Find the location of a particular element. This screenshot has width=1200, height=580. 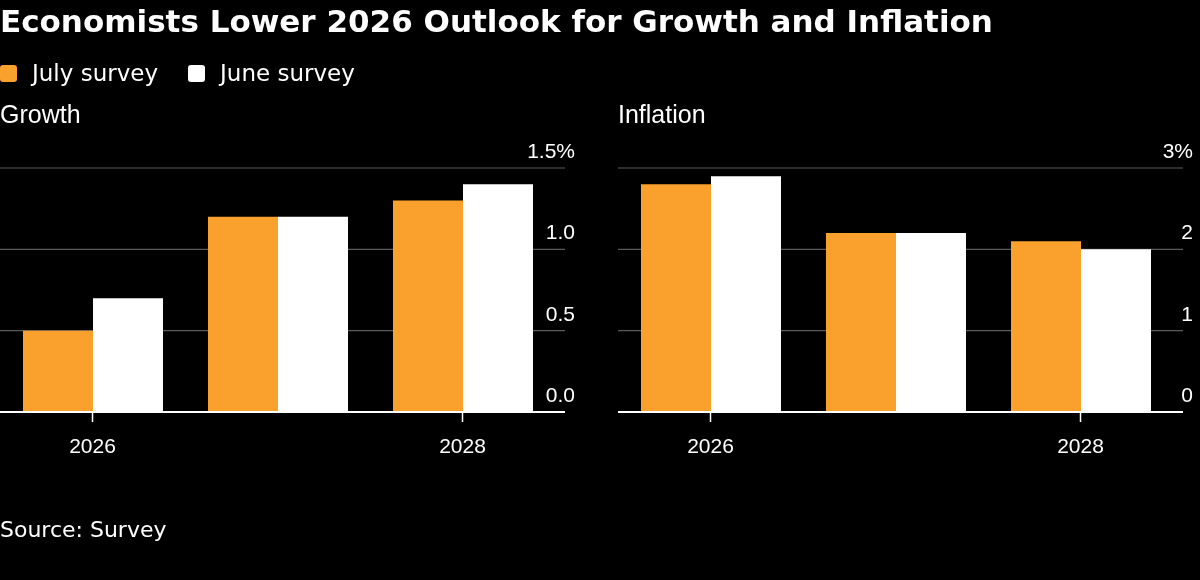

chart-subtitle: Growth is located at coordinates (40, 114).